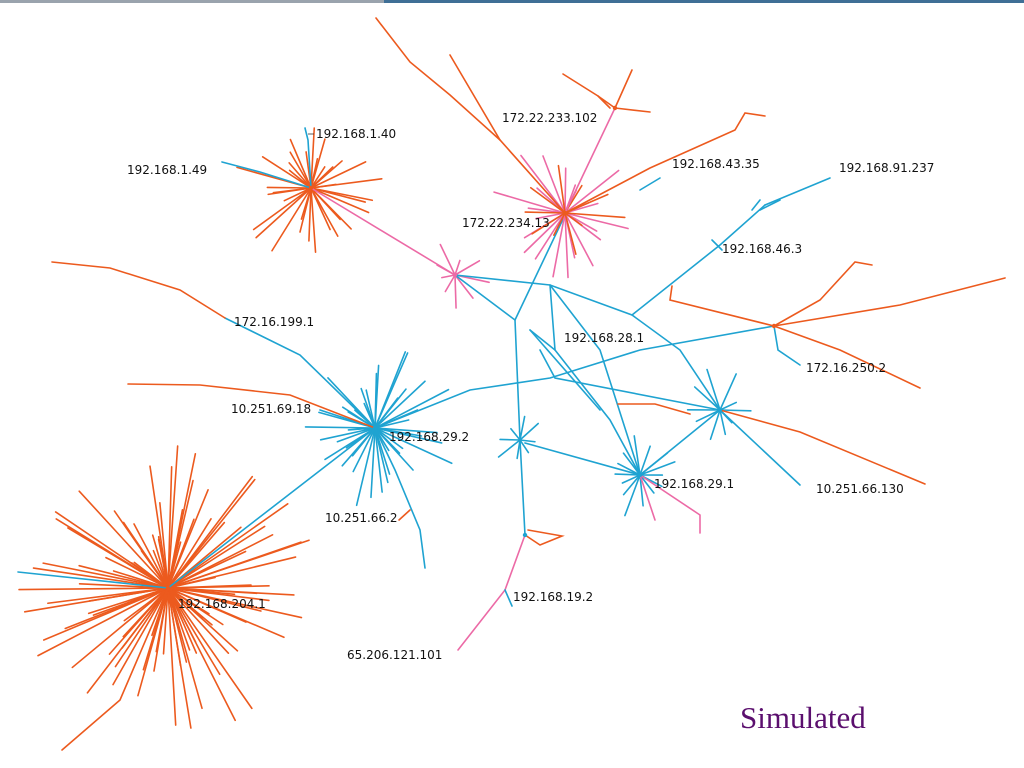 The width and height of the screenshot is (1024, 768). What do you see at coordinates (400, 498) in the screenshot?
I see `edge-29-2-down` at bounding box center [400, 498].